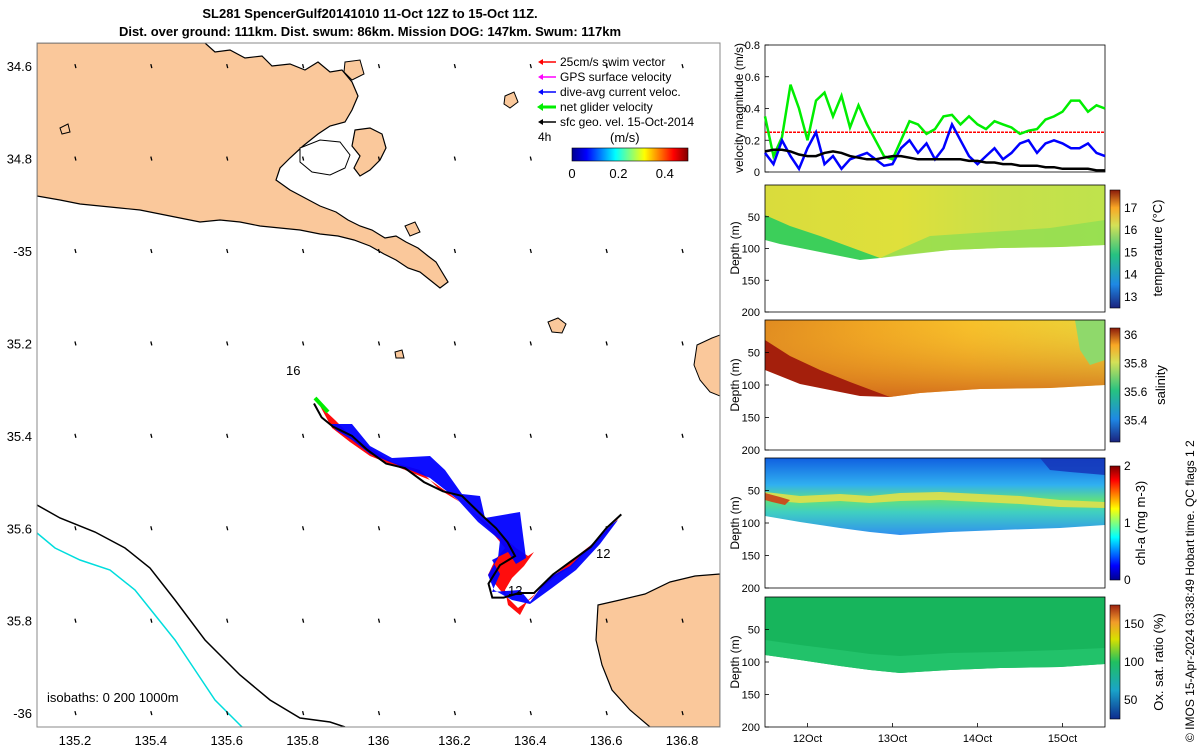 The width and height of the screenshot is (1200, 750). I want to click on legend-sfc-arrow, so click(540, 122).